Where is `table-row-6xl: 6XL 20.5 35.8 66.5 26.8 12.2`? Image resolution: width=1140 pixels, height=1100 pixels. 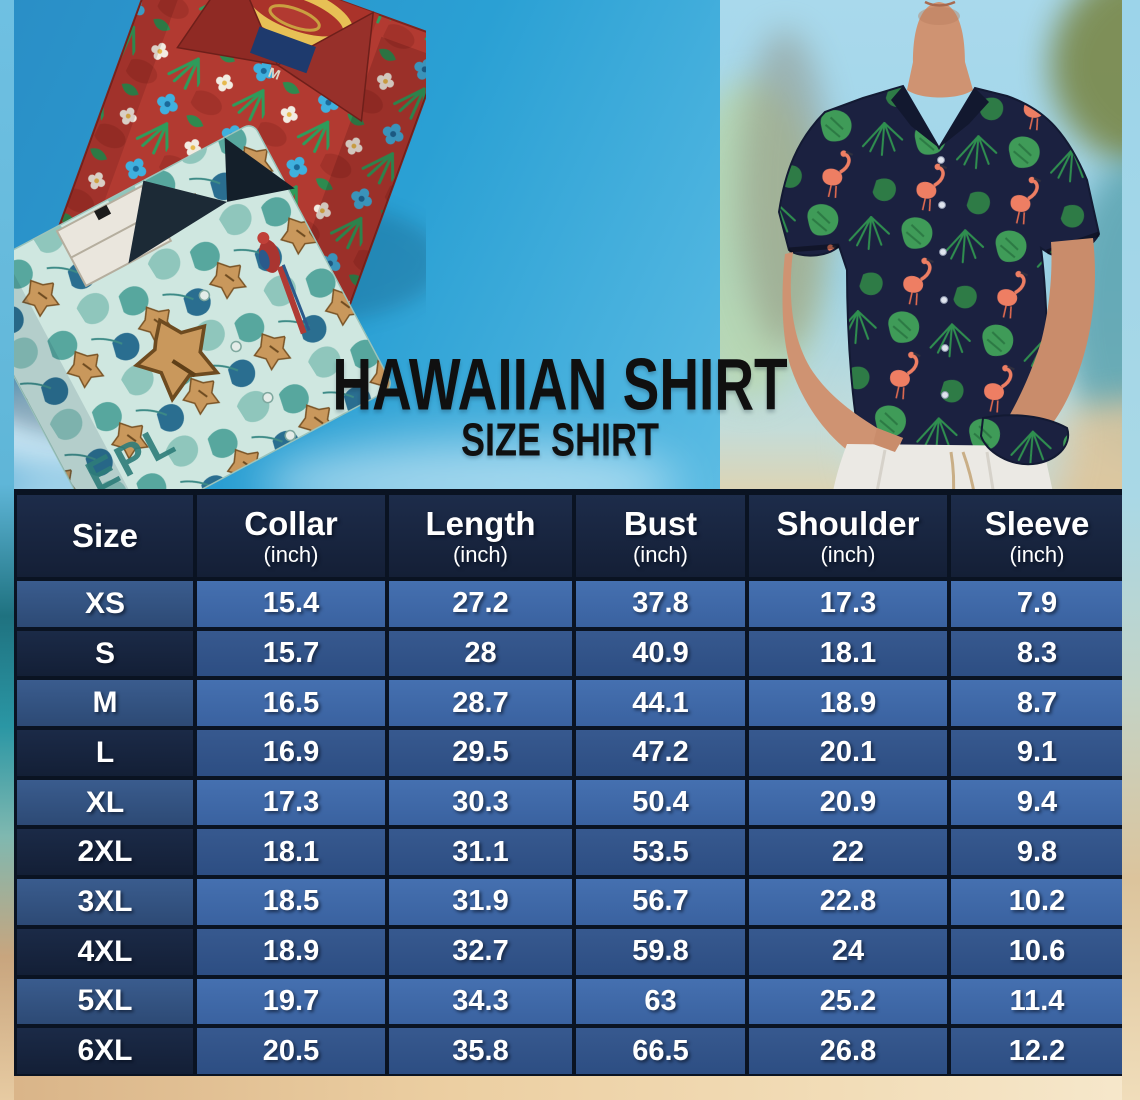 table-row-6xl: 6XL 20.5 35.8 66.5 26.8 12.2 is located at coordinates (570, 1051).